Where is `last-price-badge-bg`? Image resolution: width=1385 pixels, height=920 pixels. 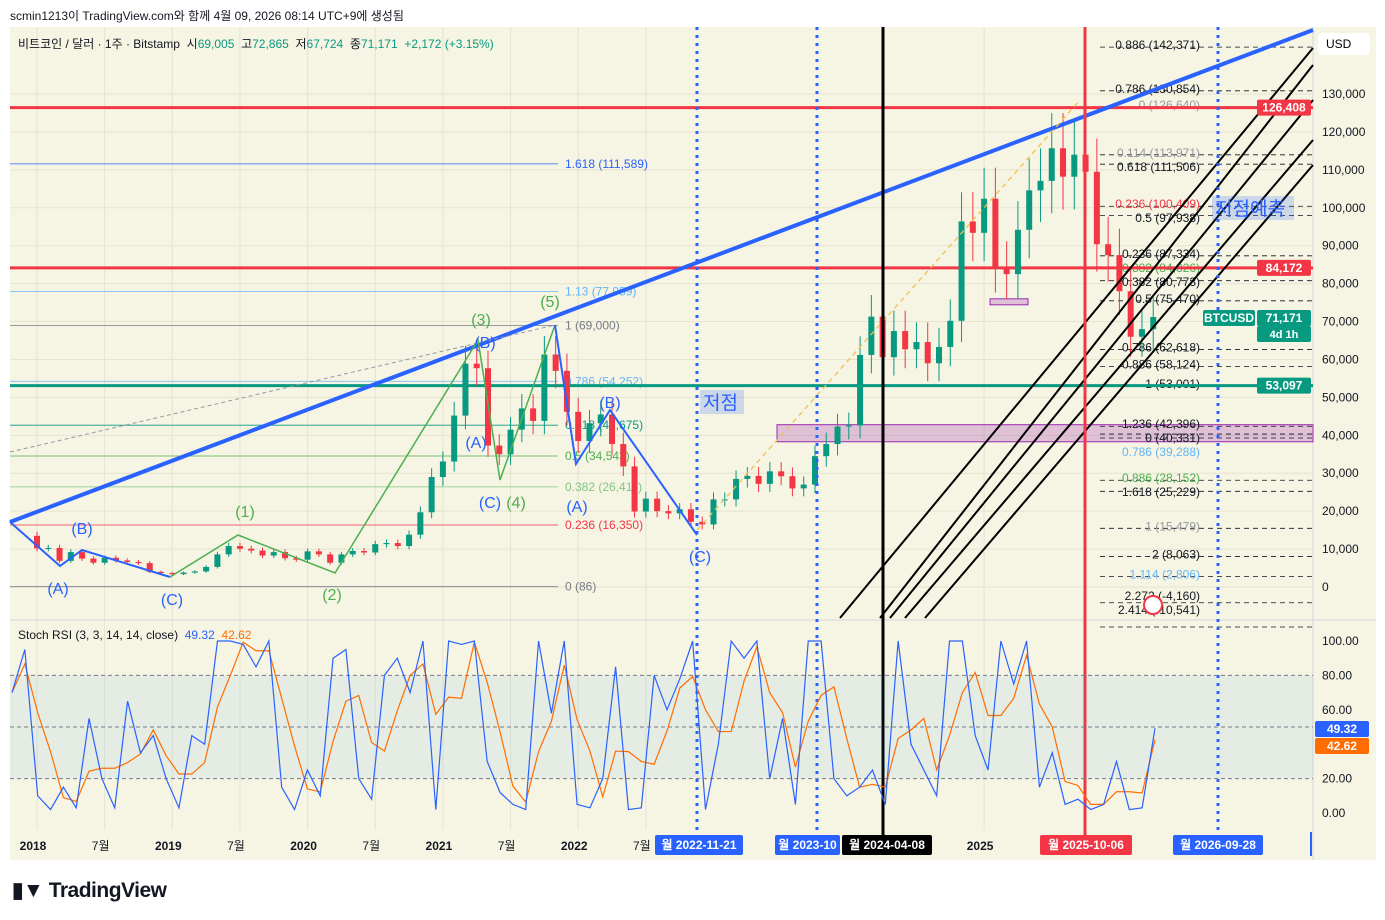 last-price-badge-bg is located at coordinates (1284, 318).